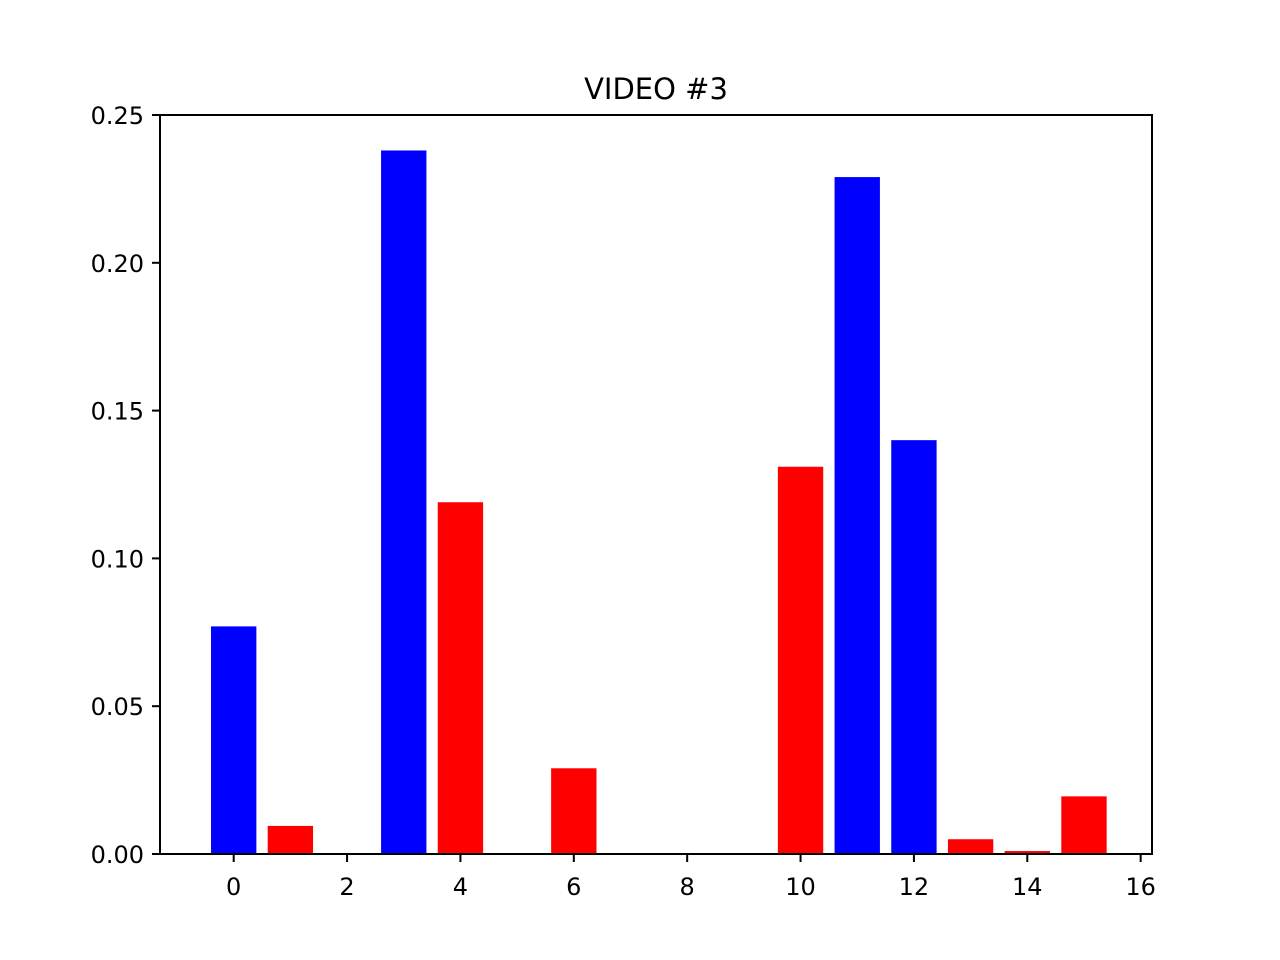 This screenshot has height=960, width=1280. What do you see at coordinates (687, 887) in the screenshot?
I see `x-tick-label: 8` at bounding box center [687, 887].